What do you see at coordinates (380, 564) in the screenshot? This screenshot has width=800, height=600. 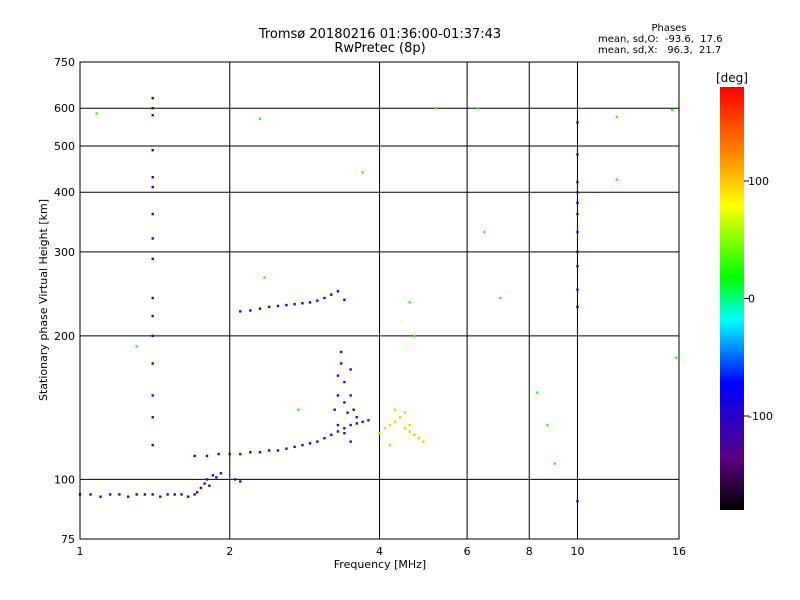 I see `x-axis-label: Frequency [MHz]` at bounding box center [380, 564].